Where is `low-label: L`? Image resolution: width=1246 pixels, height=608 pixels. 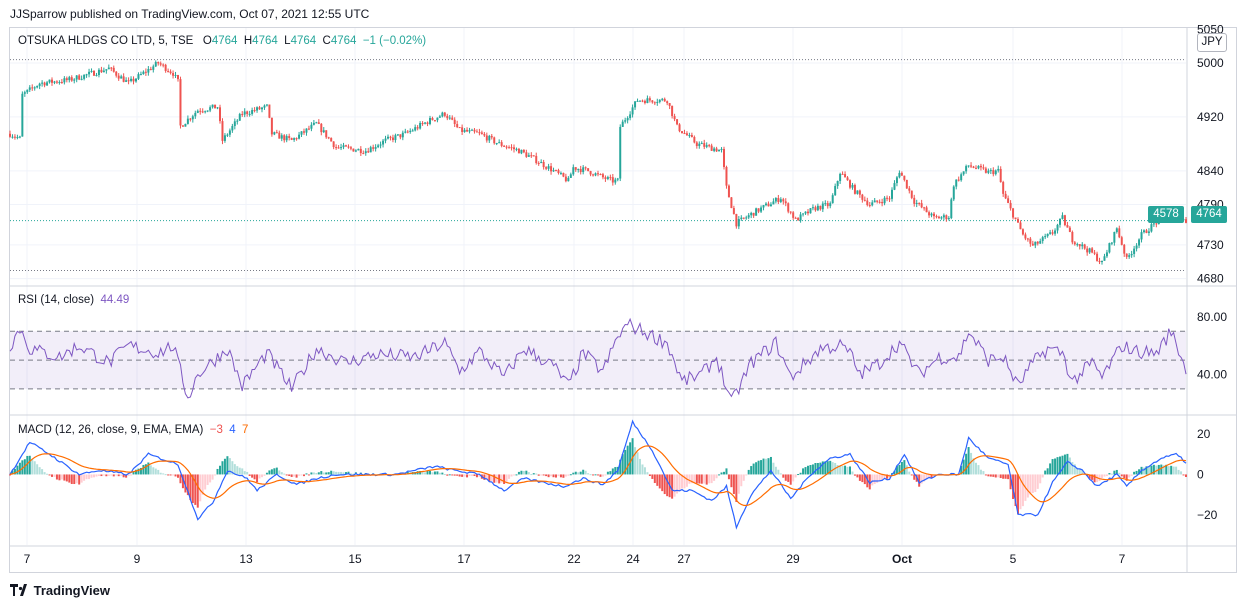 low-label: L is located at coordinates (287, 41).